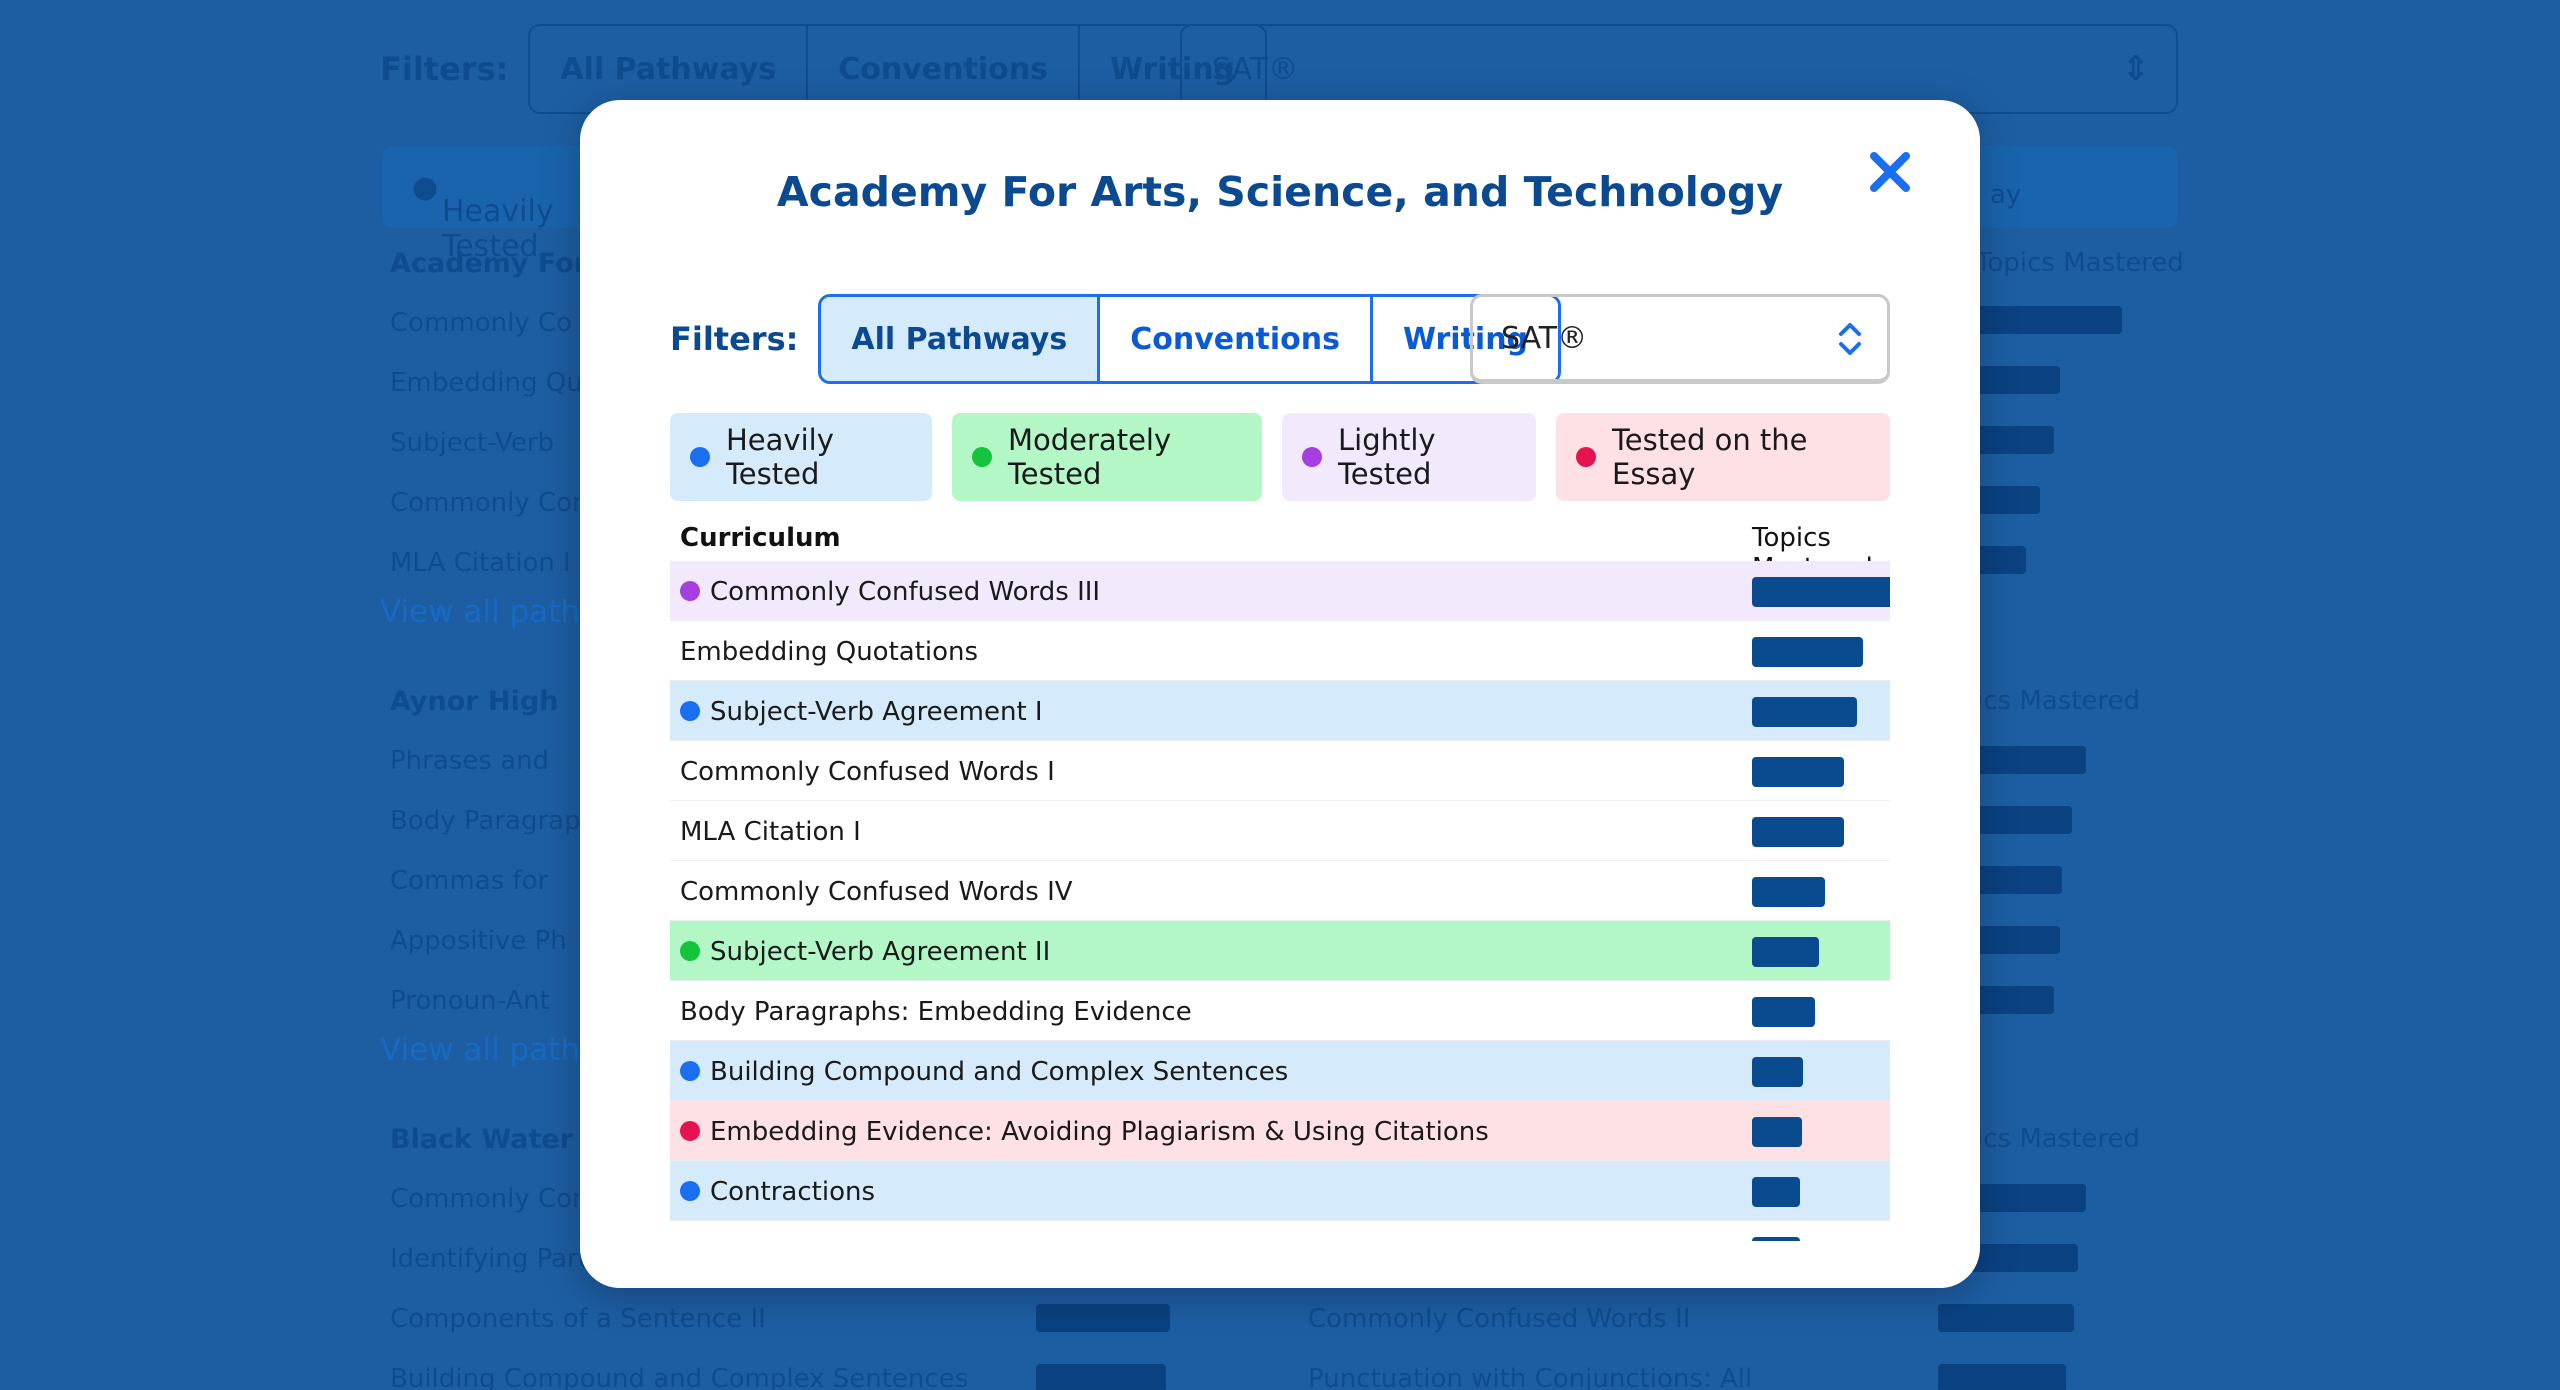 The width and height of the screenshot is (2560, 1390). Describe the element at coordinates (470, 761) in the screenshot. I see `bg-row: Phrases and` at that location.